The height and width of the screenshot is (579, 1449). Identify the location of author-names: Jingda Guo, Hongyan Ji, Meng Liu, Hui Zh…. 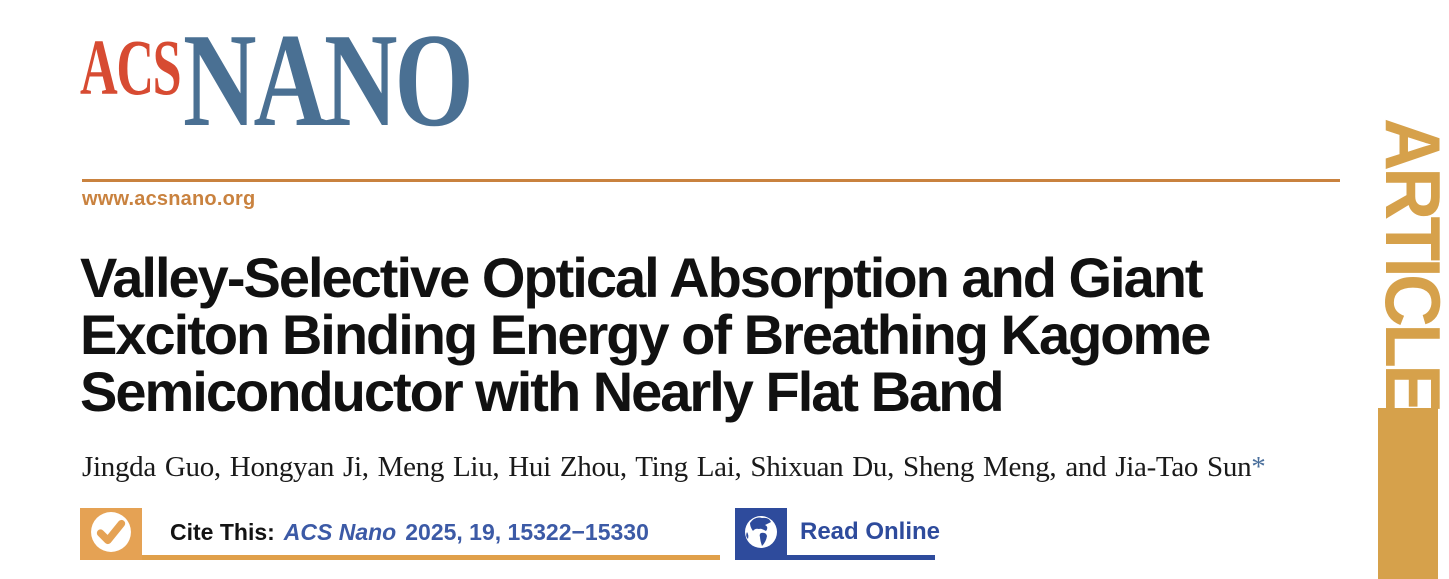
(667, 467).